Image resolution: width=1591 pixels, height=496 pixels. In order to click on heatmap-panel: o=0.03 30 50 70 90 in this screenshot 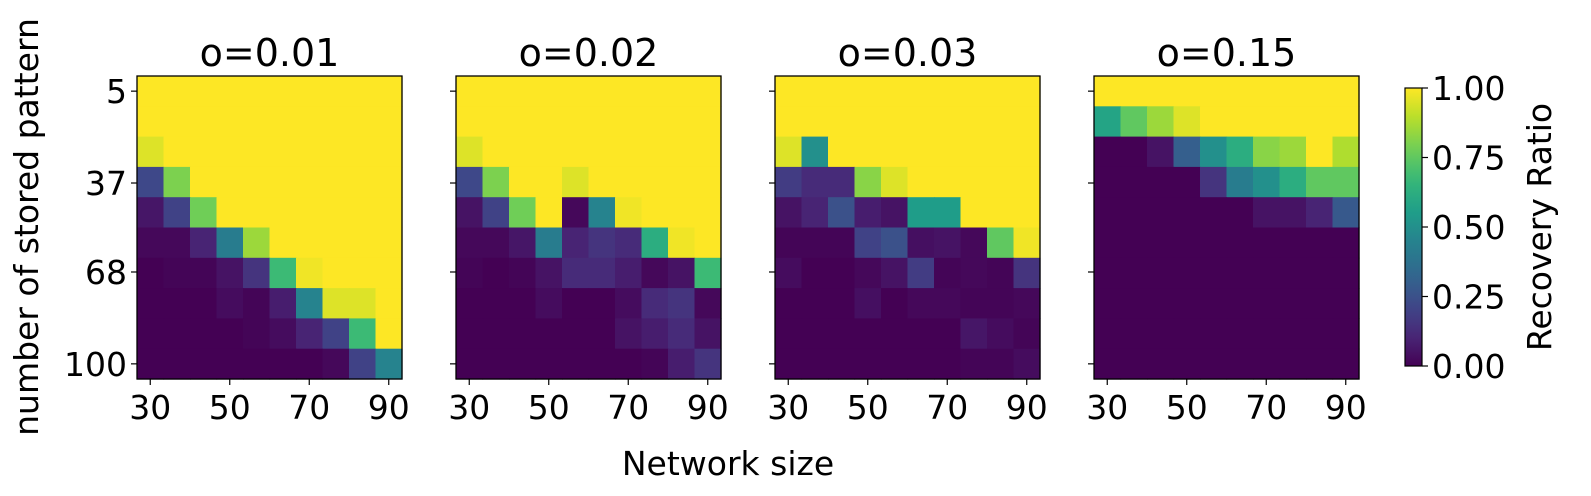, I will do `click(907, 229)`.